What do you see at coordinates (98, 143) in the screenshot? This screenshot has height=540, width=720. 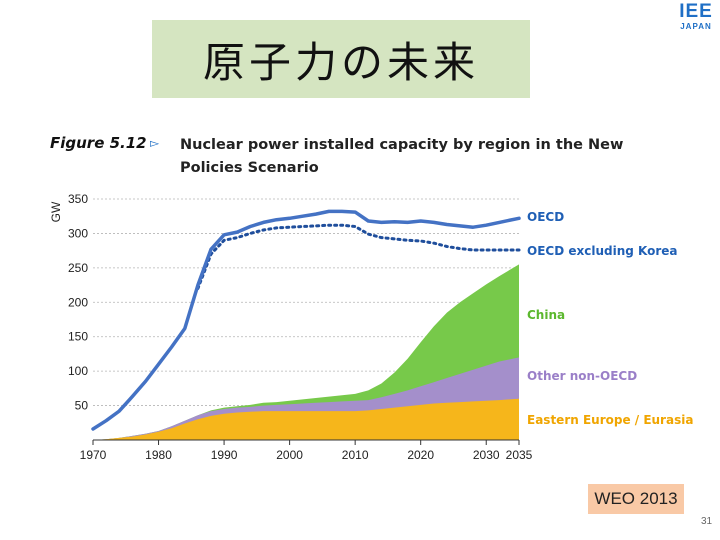 I see `figure-label: Figure 5.12` at bounding box center [98, 143].